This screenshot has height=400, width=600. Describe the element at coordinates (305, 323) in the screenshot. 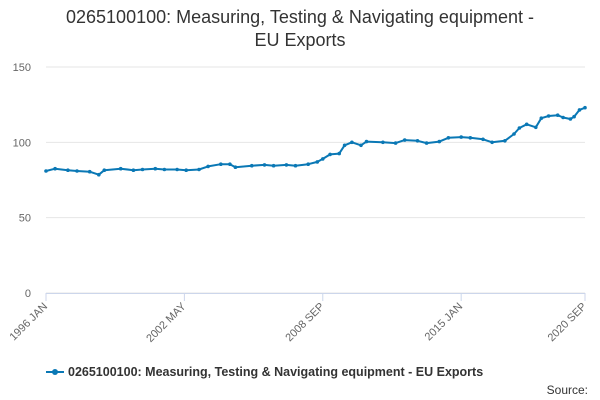

I see `x-tick-label: 2008 SEP` at that location.